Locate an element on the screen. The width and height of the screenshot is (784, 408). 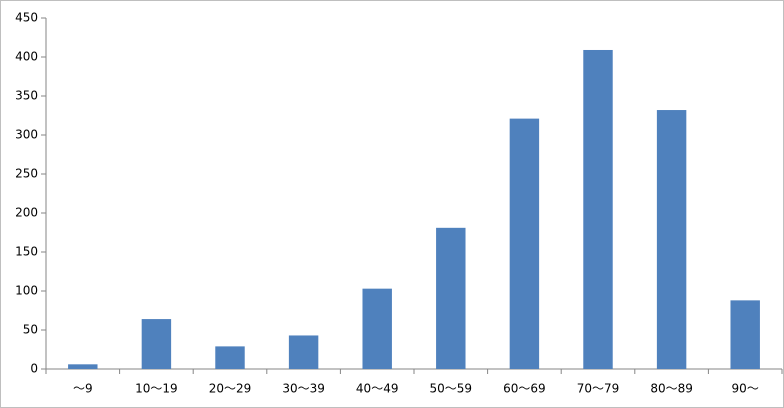
x-tick-label: 60〜69 is located at coordinates (524, 389).